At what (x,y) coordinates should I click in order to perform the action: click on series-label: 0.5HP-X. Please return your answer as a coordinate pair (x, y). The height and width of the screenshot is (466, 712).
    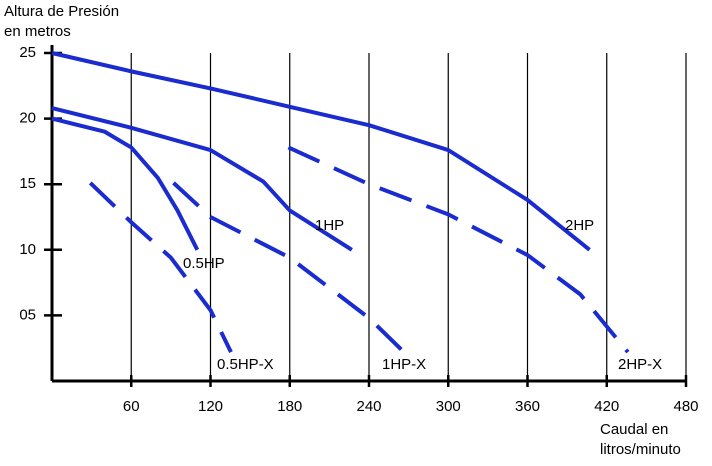
    Looking at the image, I should click on (245, 364).